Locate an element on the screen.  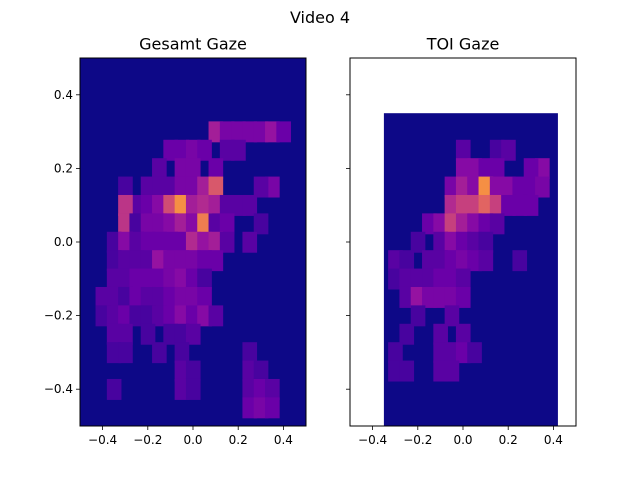
x-tick-label: −0.2 is located at coordinates (147, 440).